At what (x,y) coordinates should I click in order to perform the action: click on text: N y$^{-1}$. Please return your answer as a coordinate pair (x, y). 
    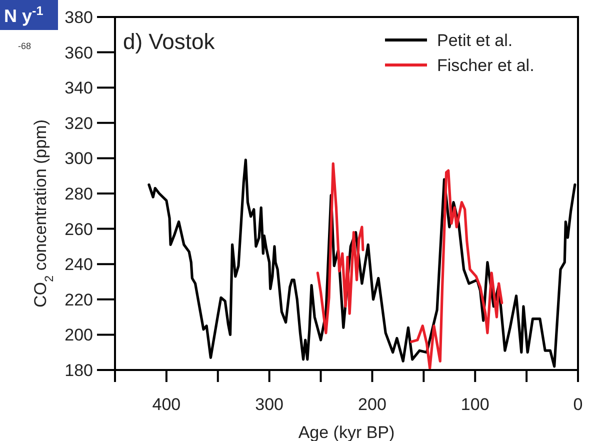
    Looking at the image, I should click on (24, 15).